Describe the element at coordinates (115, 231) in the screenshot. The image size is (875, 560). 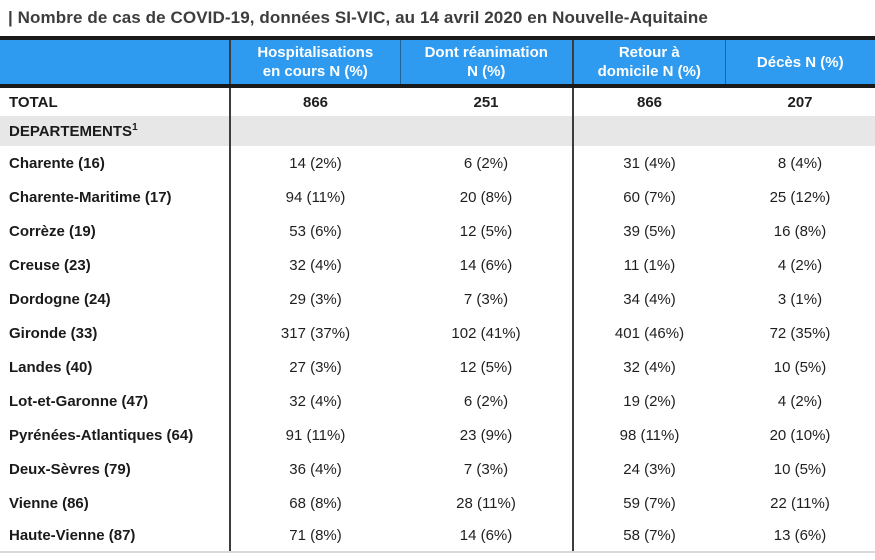
I see `row-label: Corrèze (19)` at that location.